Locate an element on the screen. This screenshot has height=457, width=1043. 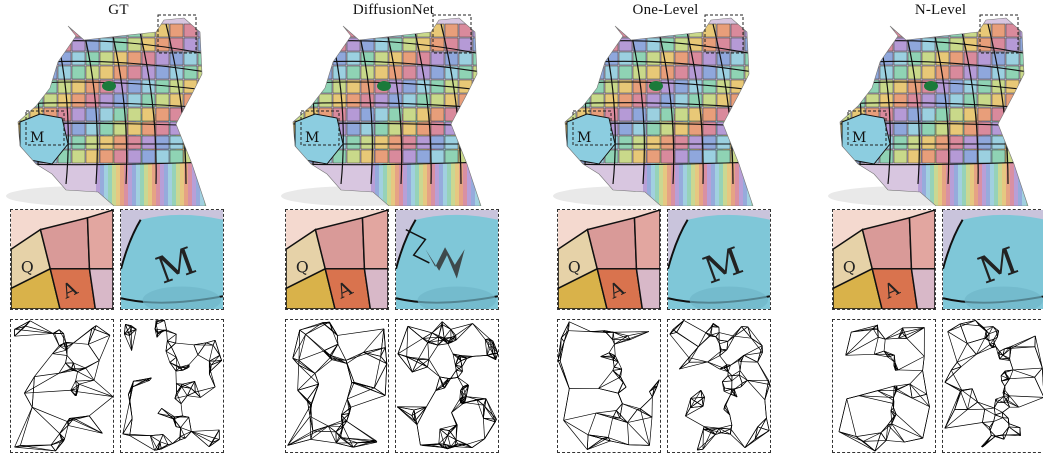
column-title: One-Level is located at coordinates (665, 10).